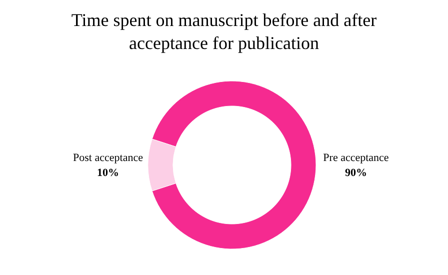 The height and width of the screenshot is (275, 448). I want to click on slice-label: Post acceptance, so click(108, 158).